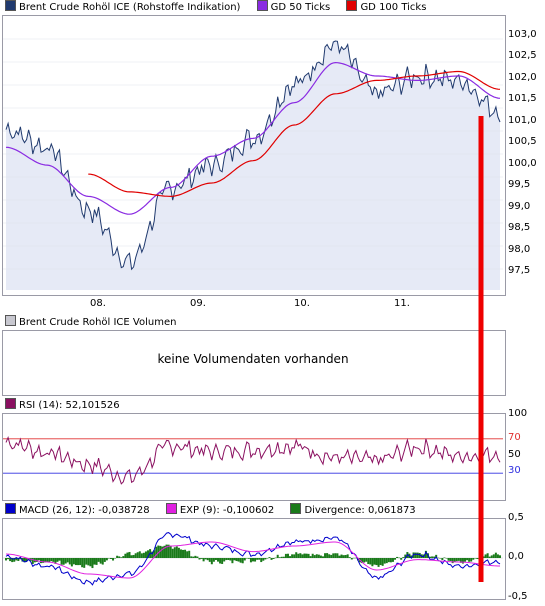 The width and height of the screenshot is (545, 606). What do you see at coordinates (98, 303) in the screenshot?
I see `x-tick: 08.` at bounding box center [98, 303].